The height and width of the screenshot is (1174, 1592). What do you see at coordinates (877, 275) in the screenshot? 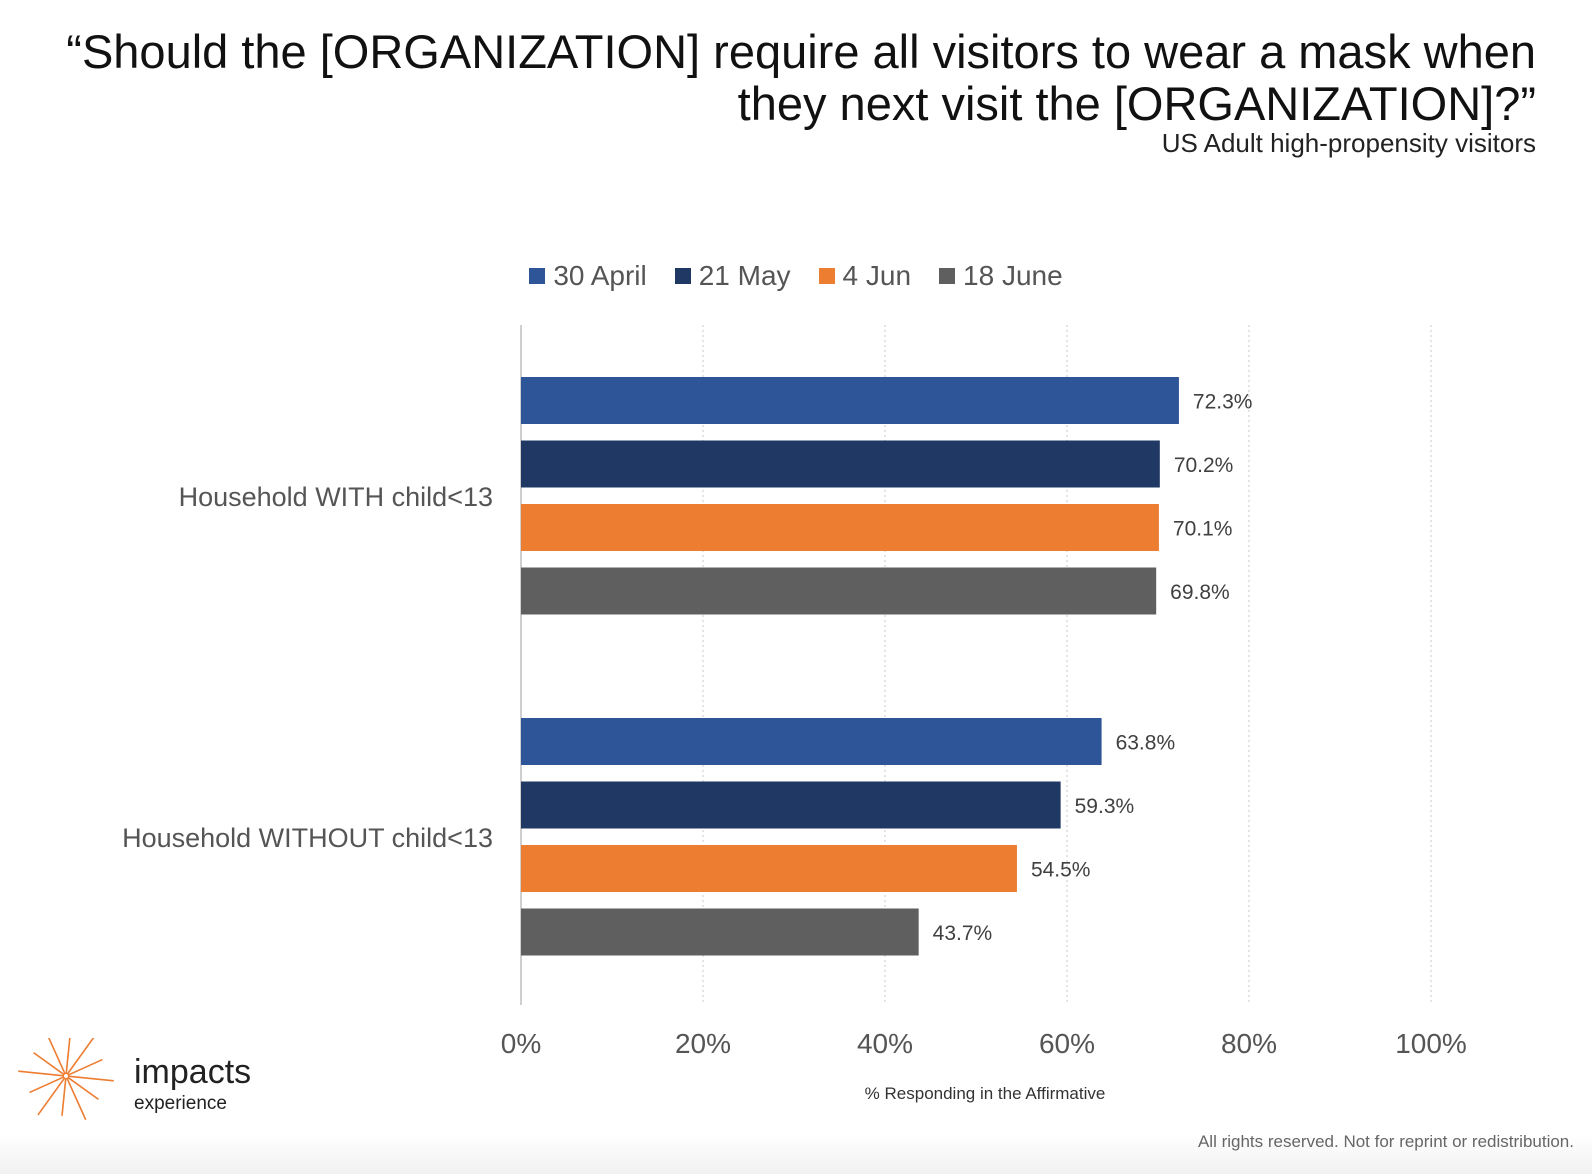
I see `legend-label-4-jun: 4 Jun` at bounding box center [877, 275].